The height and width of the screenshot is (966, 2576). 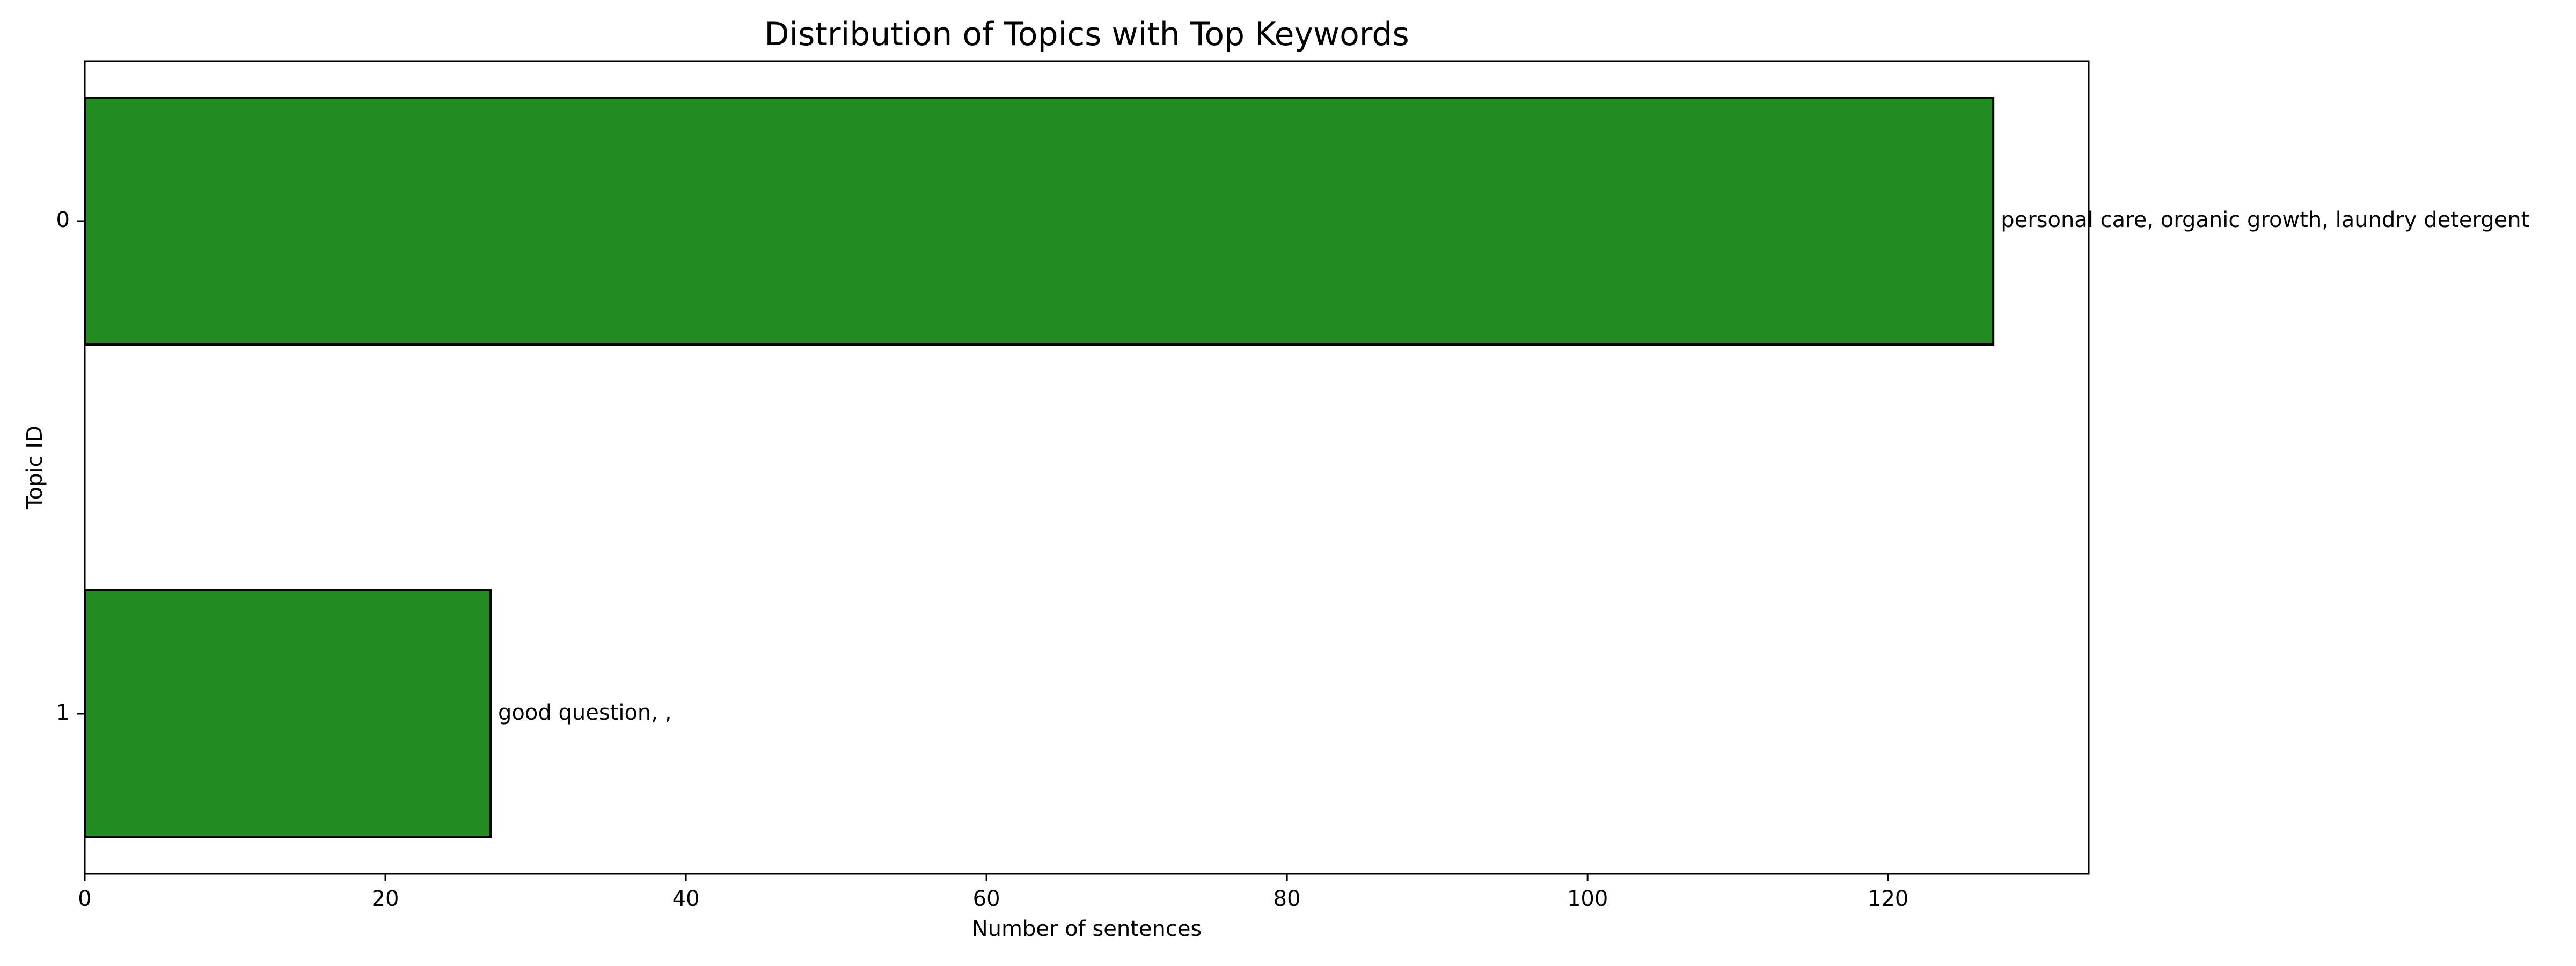 What do you see at coordinates (70, 466) in the screenshot?
I see `y-axis-ticks: 01` at bounding box center [70, 466].